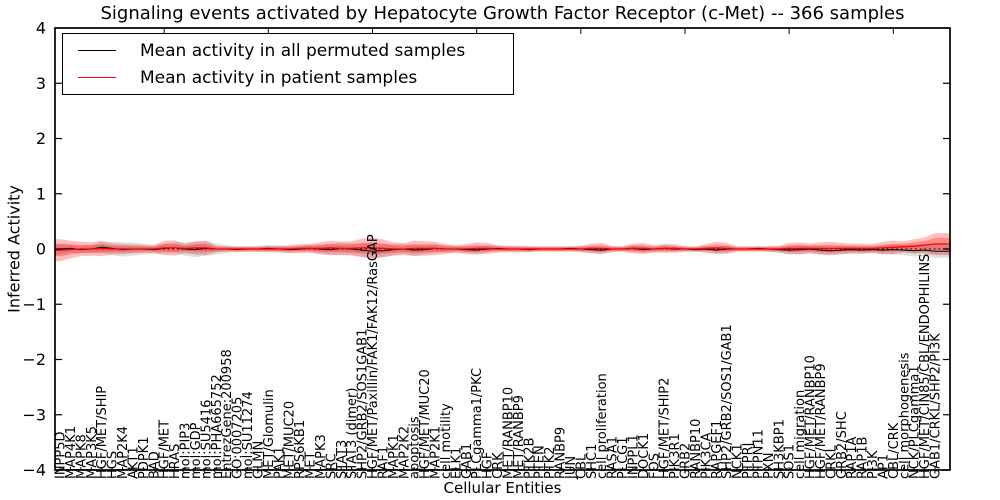  I want to click on x-tick-label: INPP5D, so click(61, 455).